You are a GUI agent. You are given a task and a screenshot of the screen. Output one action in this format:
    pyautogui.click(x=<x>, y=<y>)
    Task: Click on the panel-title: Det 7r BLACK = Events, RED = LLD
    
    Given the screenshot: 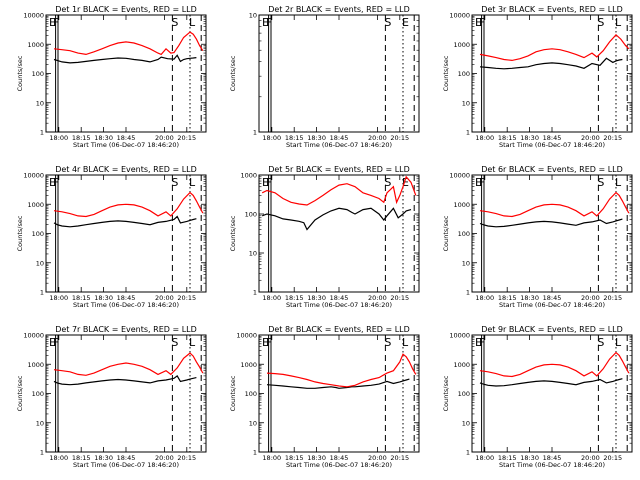 What is the action you would take?
    pyautogui.click(x=126, y=329)
    